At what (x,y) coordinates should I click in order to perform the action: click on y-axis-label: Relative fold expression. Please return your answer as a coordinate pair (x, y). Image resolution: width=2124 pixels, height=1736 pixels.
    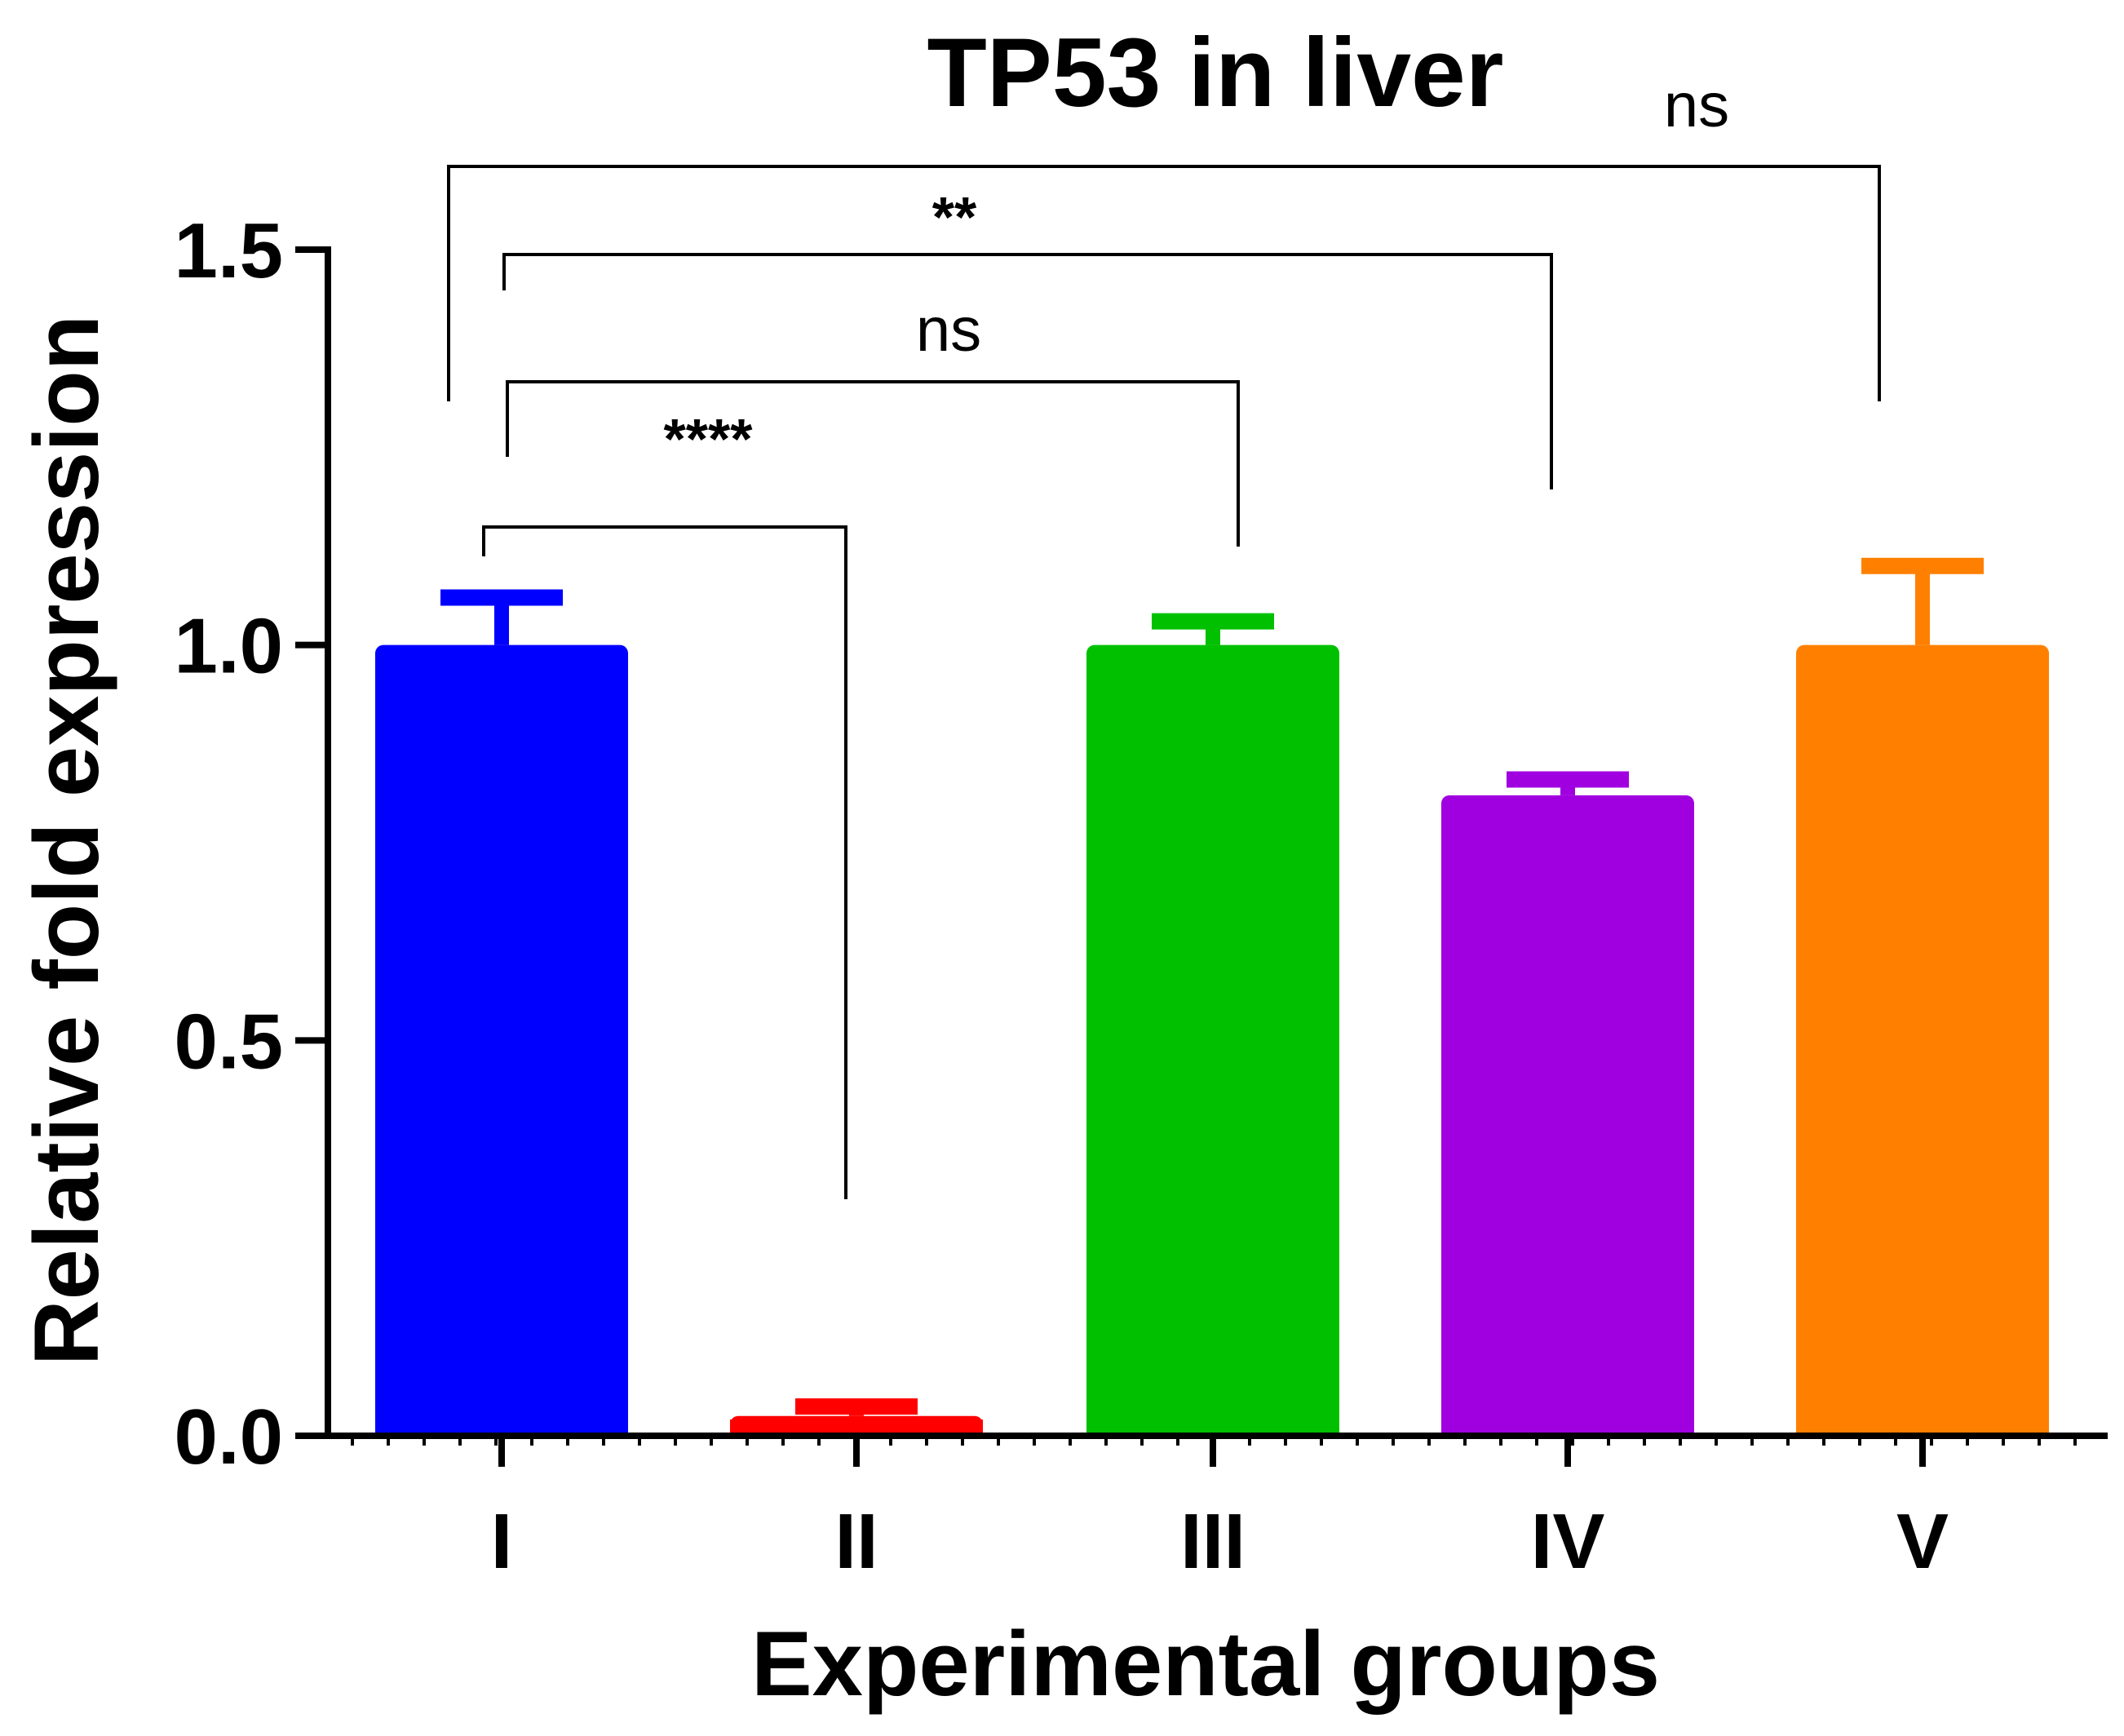
    Looking at the image, I should click on (66, 840).